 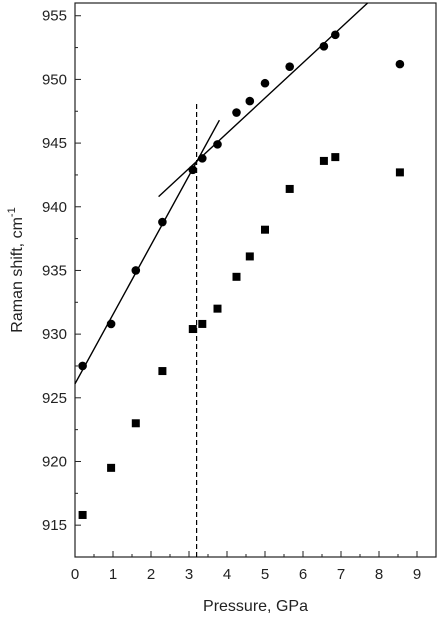 I want to click on x-tick-label: 5, so click(x=265, y=574).